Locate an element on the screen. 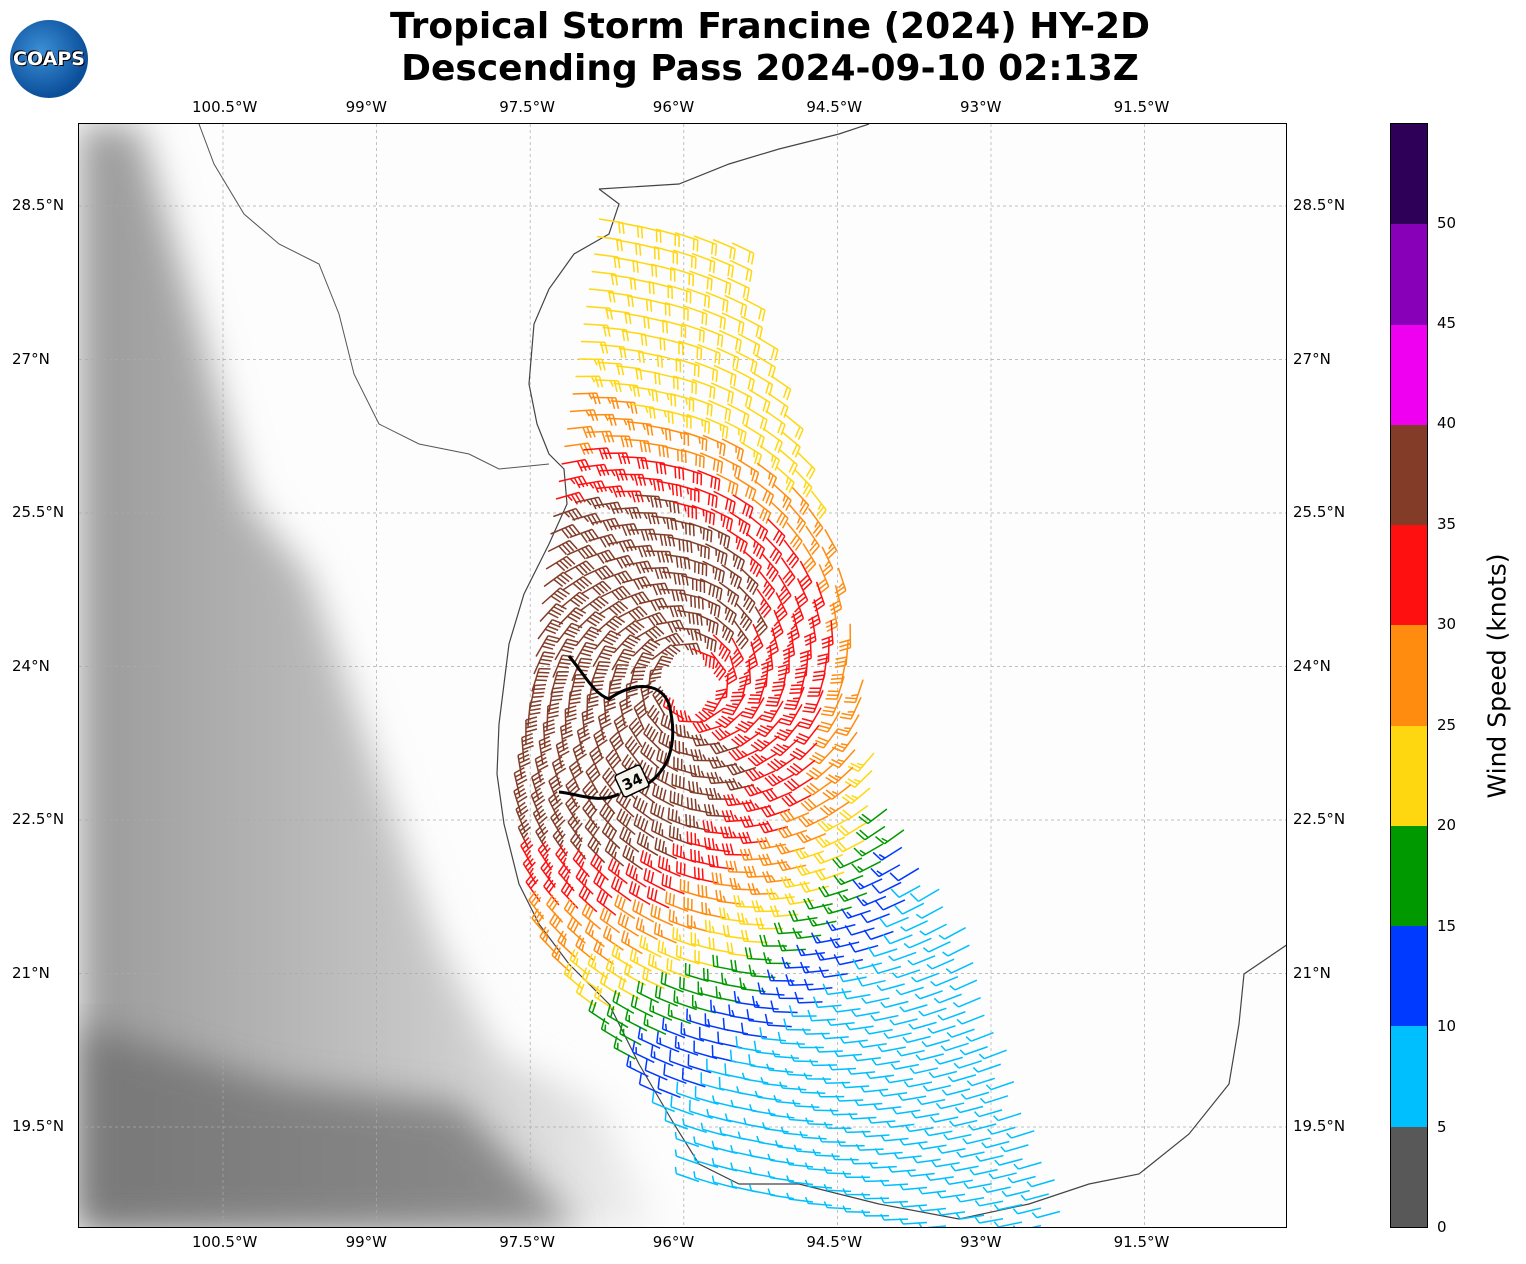 This screenshot has height=1264, width=1526. colorbar-tick: 50 is located at coordinates (1447, 222).